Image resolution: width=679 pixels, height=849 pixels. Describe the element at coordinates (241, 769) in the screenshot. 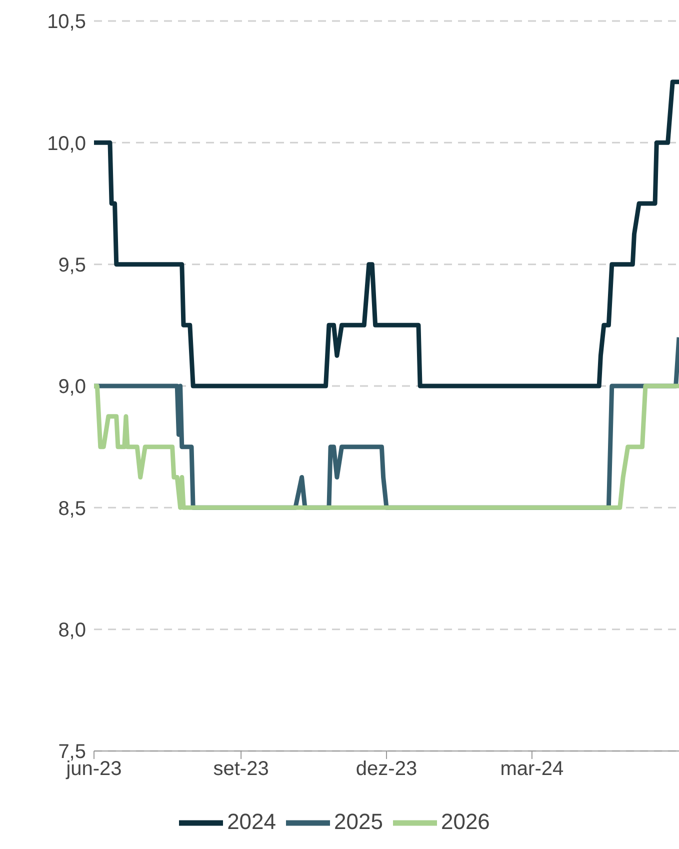

I see `x-tick-label: set-23` at that location.